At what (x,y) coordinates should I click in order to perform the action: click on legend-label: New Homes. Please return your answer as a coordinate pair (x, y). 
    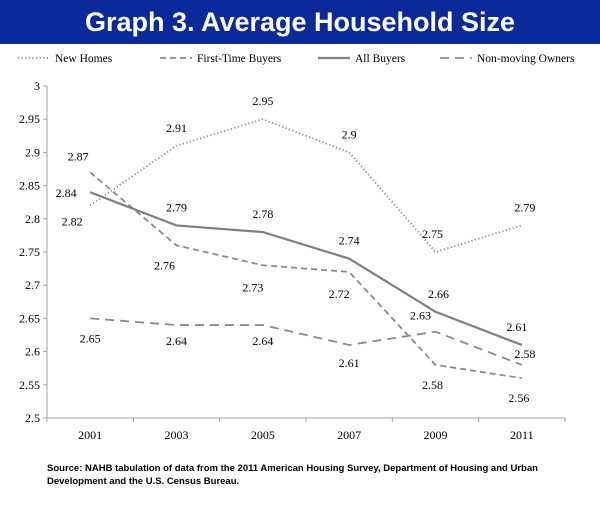
    Looking at the image, I should click on (84, 59).